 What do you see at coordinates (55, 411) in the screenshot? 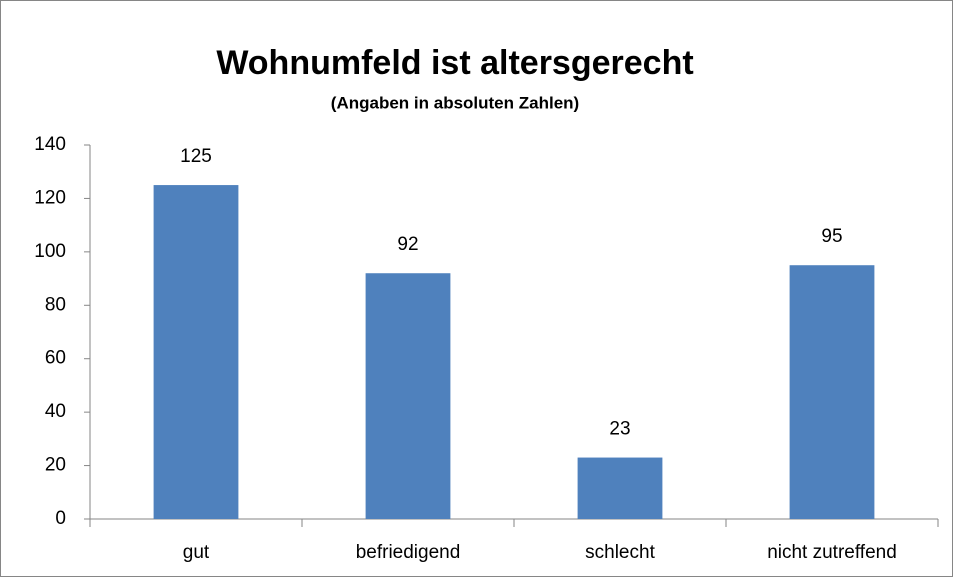
I see `y-tick-label: 40` at bounding box center [55, 411].